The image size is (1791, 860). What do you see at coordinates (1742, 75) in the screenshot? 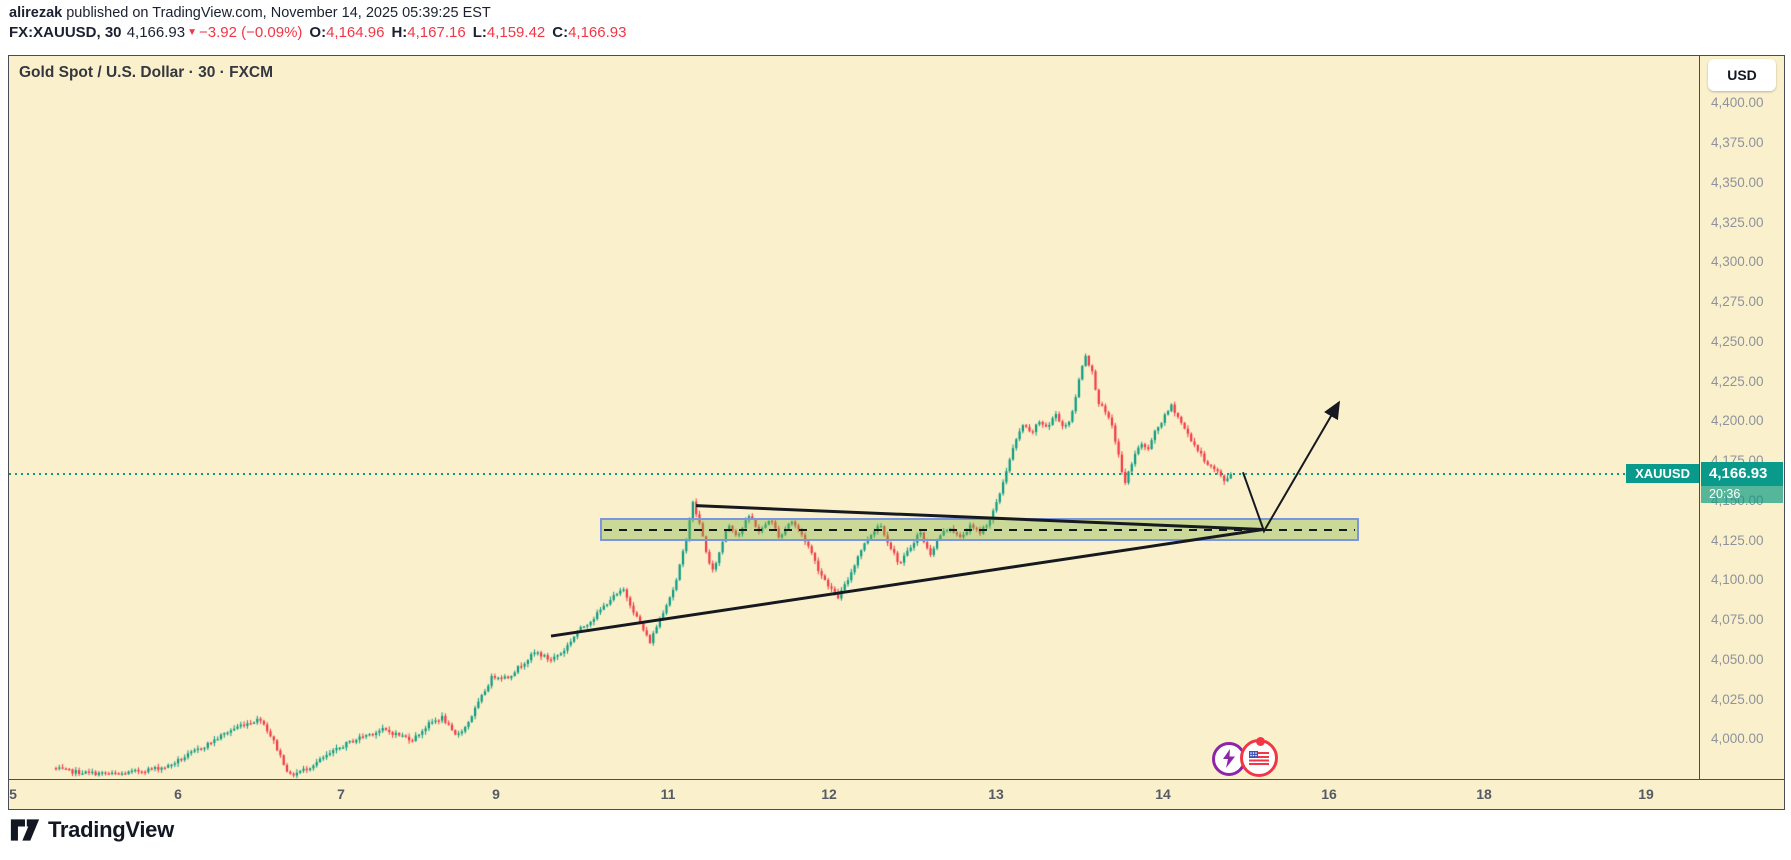
I see `currency-button: USD` at bounding box center [1742, 75].